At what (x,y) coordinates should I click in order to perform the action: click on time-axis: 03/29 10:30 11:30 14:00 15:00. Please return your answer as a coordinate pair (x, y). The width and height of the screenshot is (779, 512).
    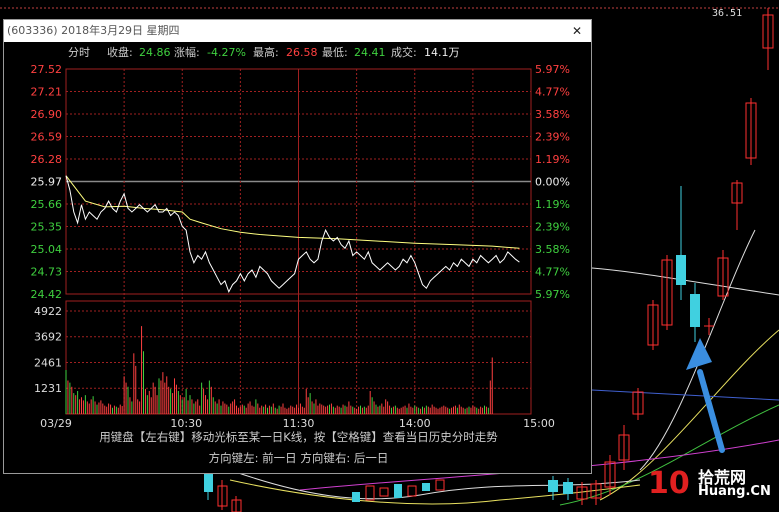
    Looking at the image, I should click on (297, 423).